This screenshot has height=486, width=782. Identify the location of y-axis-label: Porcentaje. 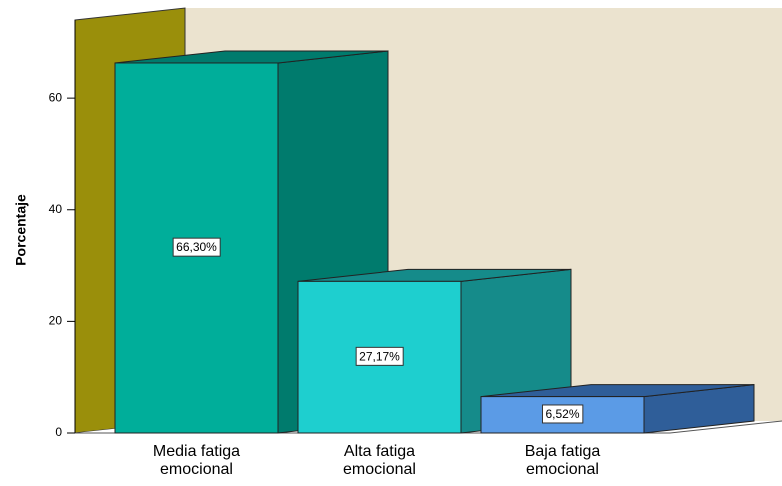
(21, 230).